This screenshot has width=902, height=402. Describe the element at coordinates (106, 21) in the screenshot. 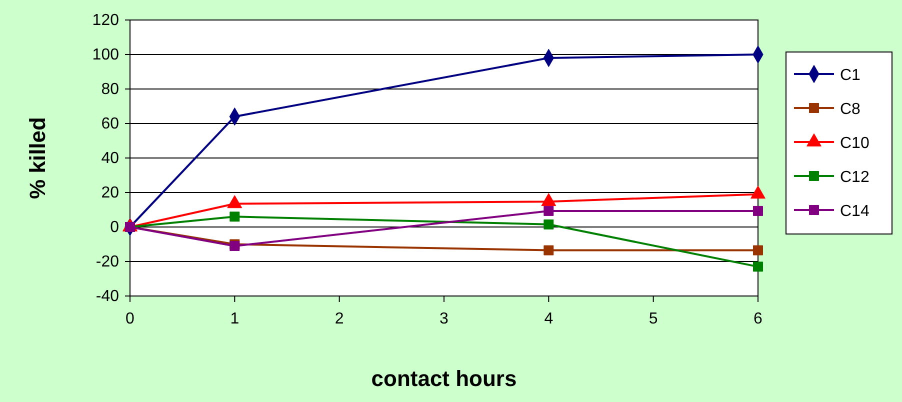

I see `y-tick-label: 120` at that location.